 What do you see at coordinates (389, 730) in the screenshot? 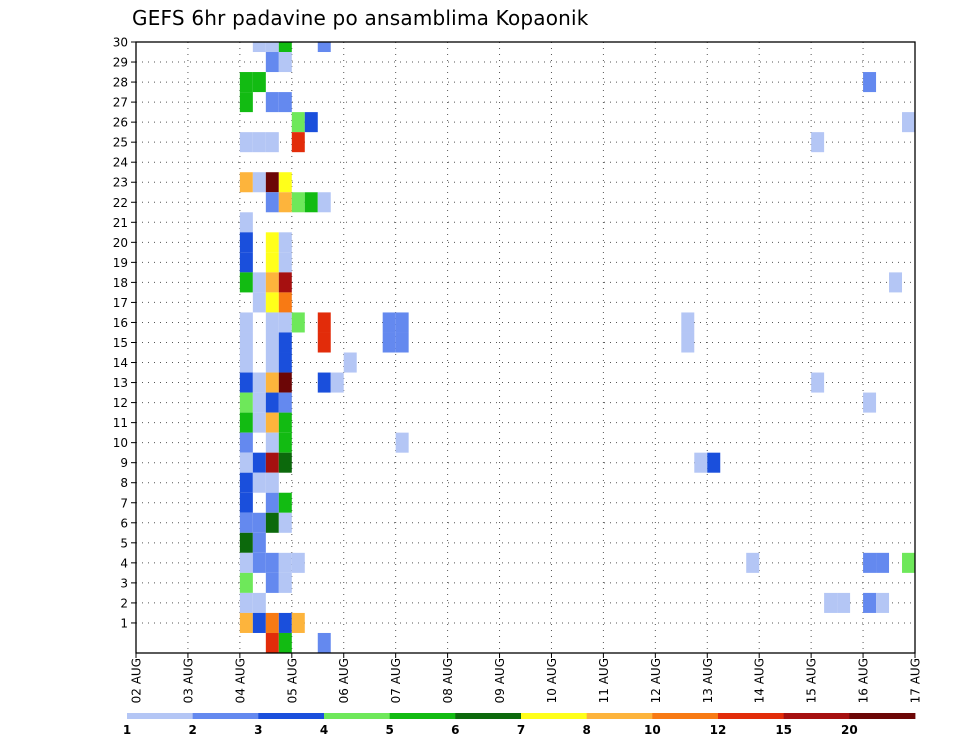
I see `scale-label: 5` at bounding box center [389, 730].